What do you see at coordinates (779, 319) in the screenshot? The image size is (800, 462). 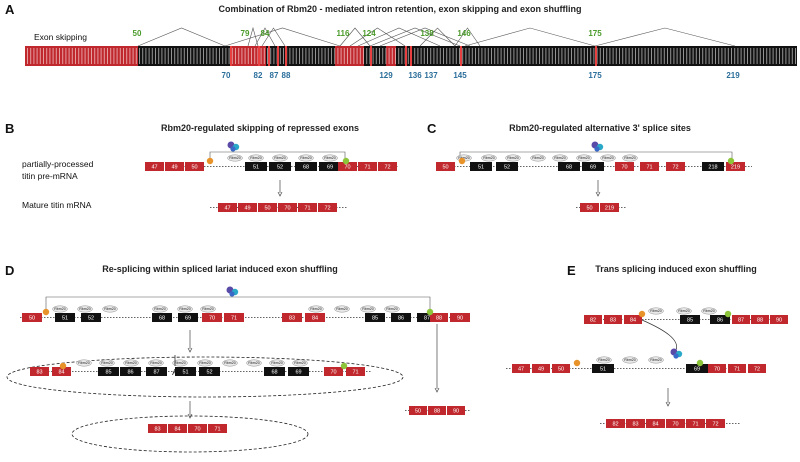 I see `exon: 90` at bounding box center [779, 319].